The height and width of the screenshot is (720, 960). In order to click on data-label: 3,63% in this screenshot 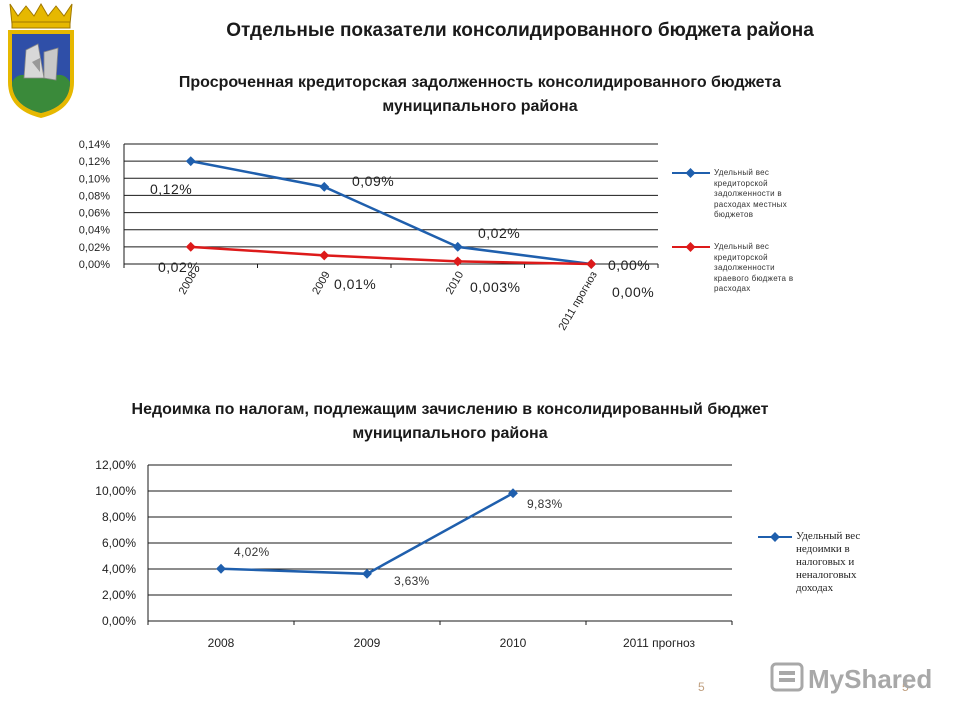, I will do `click(412, 581)`.